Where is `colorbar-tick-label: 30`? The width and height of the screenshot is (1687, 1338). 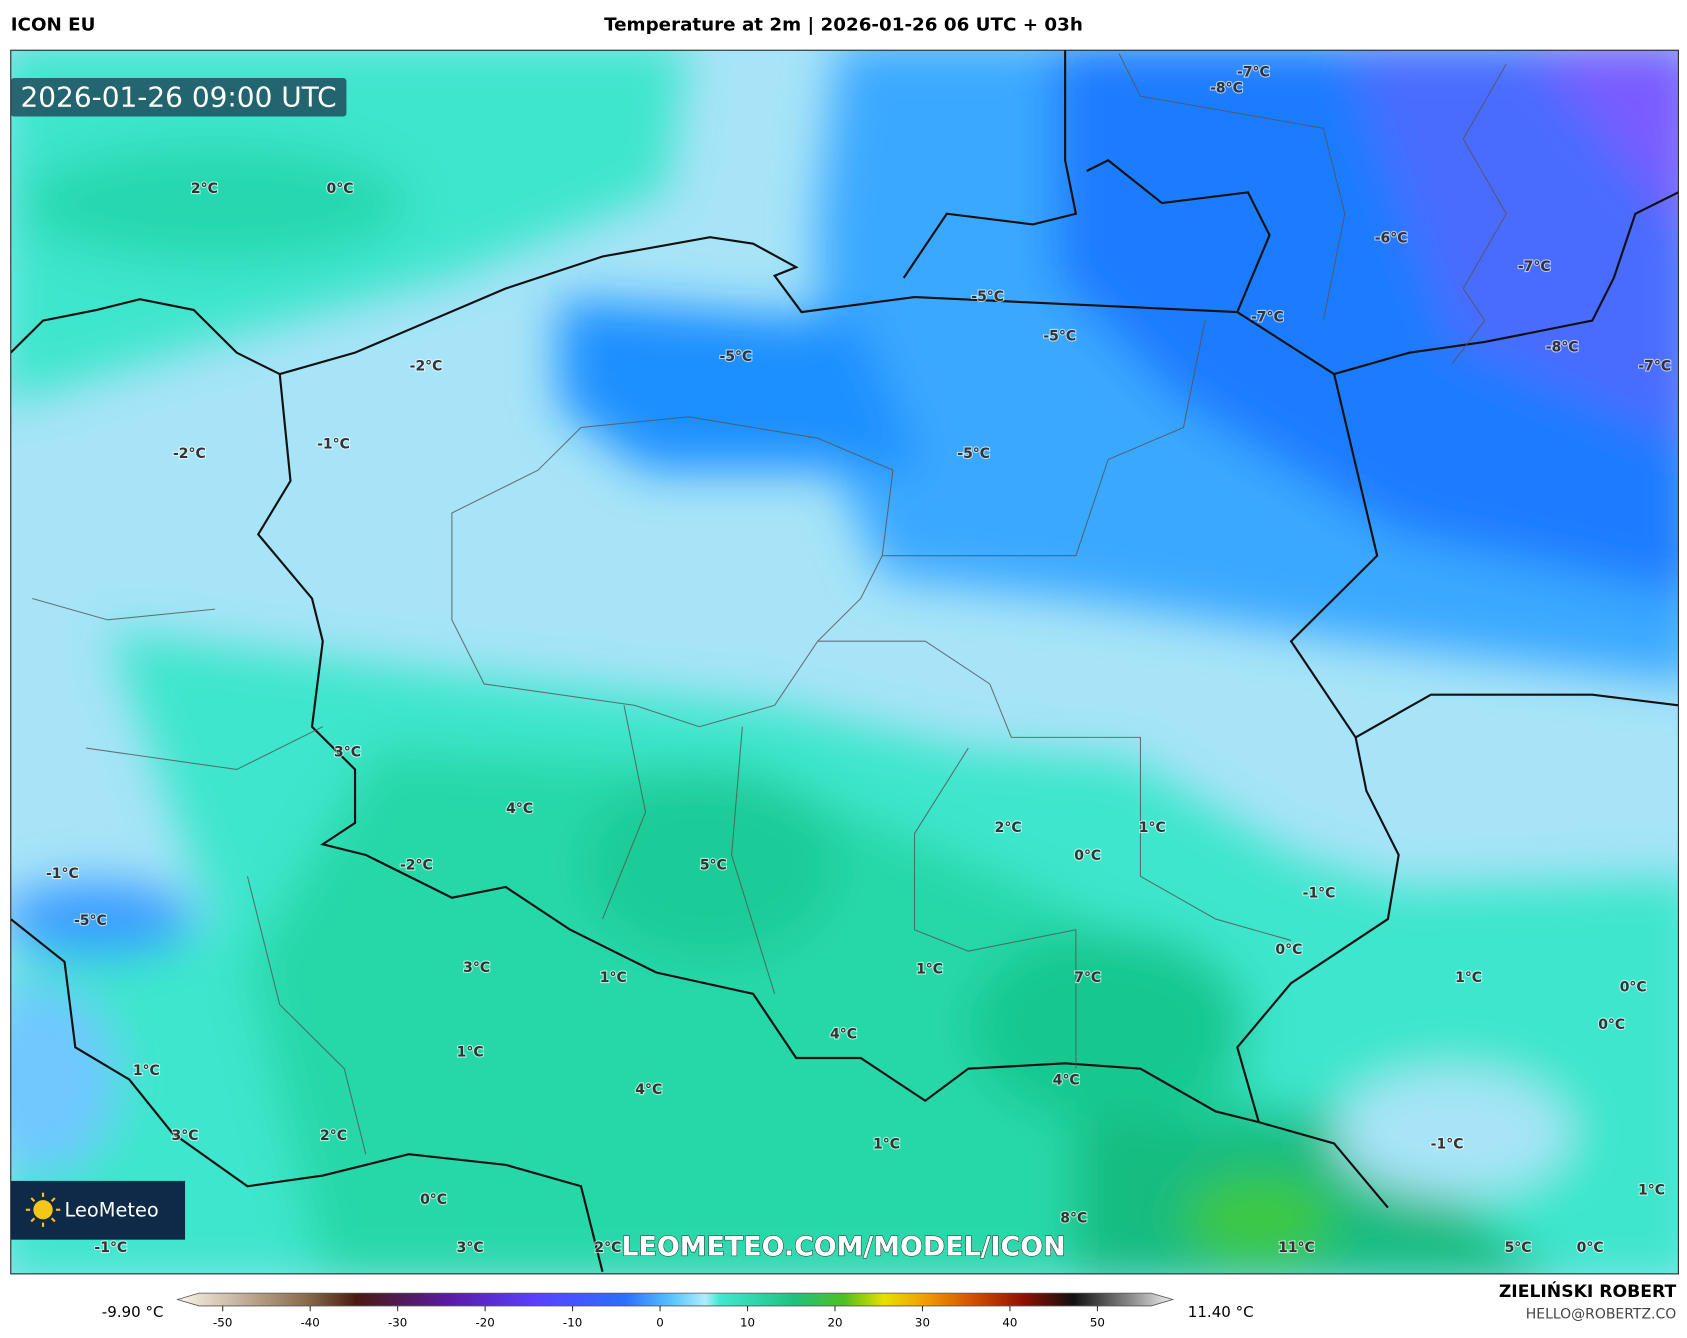 colorbar-tick-label: 30 is located at coordinates (922, 1323).